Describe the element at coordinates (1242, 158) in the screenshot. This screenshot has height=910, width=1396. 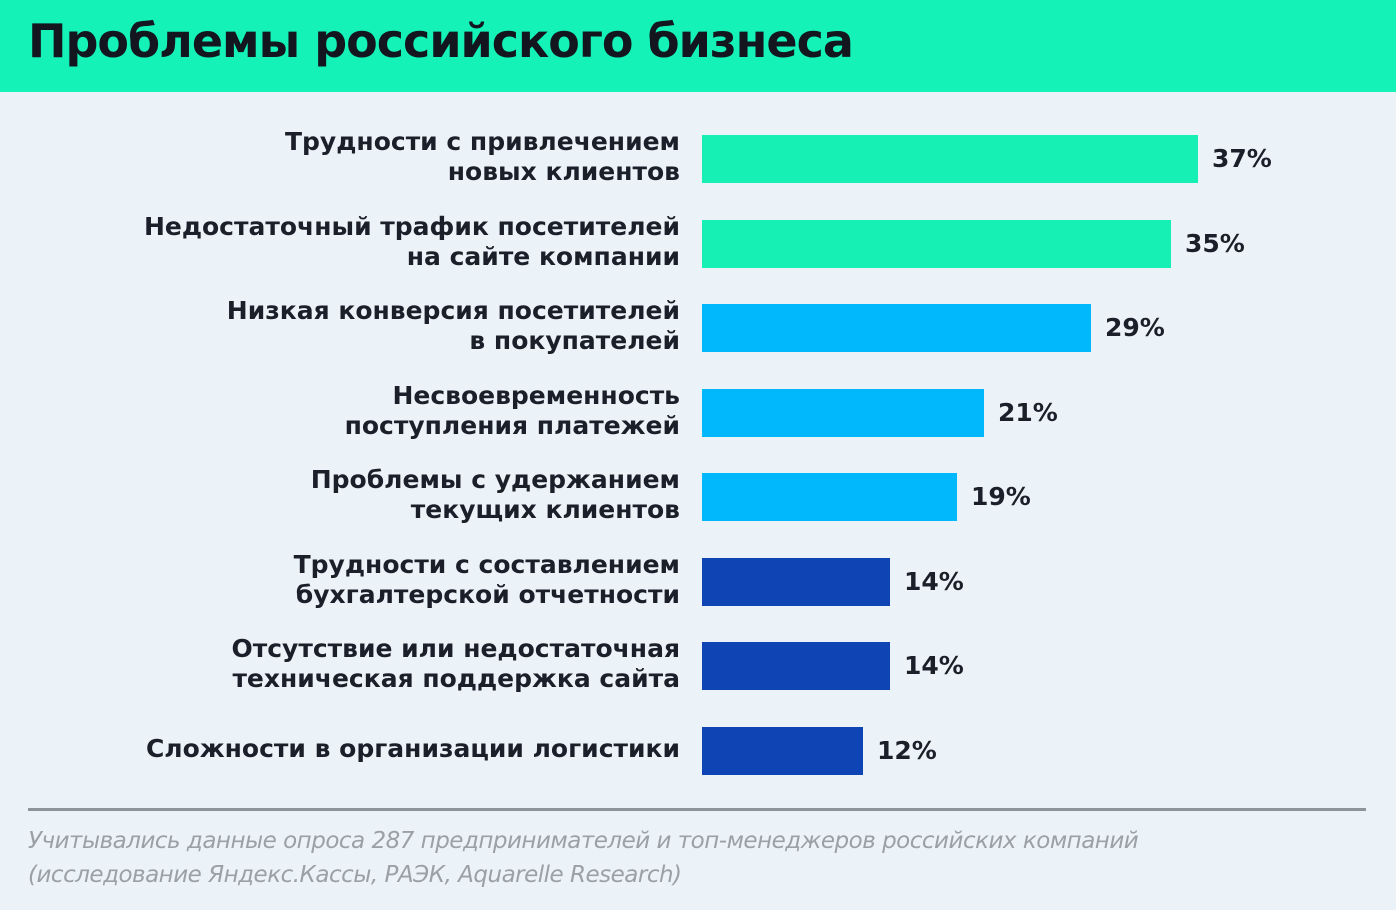
I see `value-label: 37%` at that location.